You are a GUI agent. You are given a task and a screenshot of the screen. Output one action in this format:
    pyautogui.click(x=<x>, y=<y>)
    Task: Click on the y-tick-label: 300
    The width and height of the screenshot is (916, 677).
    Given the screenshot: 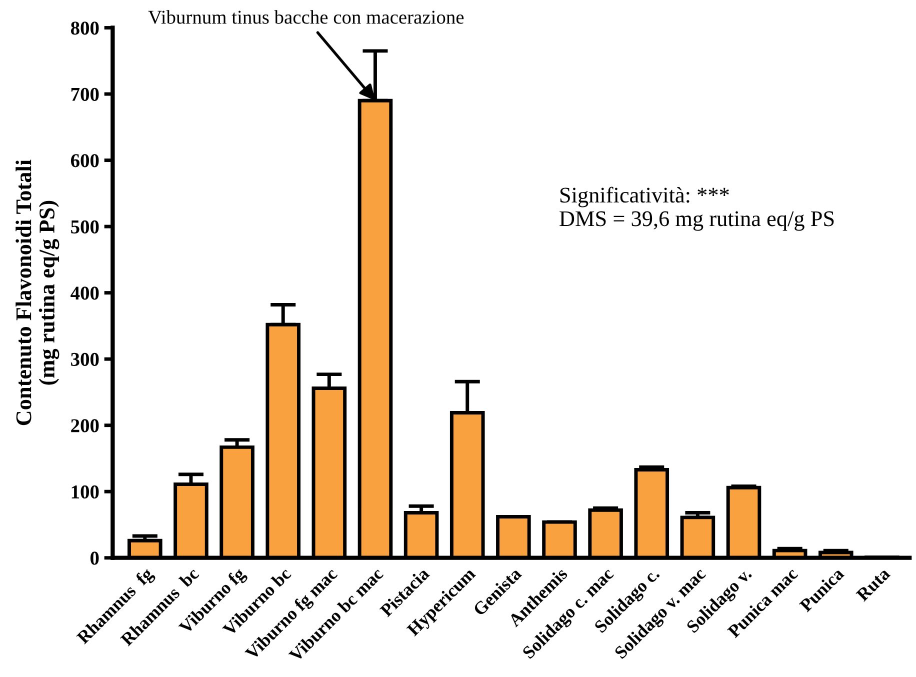 What is the action you would take?
    pyautogui.click(x=85, y=359)
    